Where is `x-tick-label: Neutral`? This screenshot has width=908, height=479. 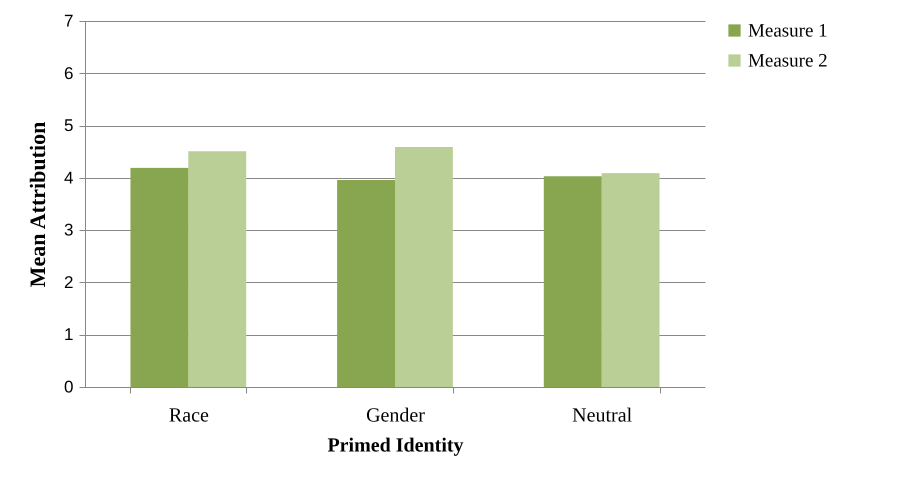
x-tick-label: Neutral is located at coordinates (602, 415).